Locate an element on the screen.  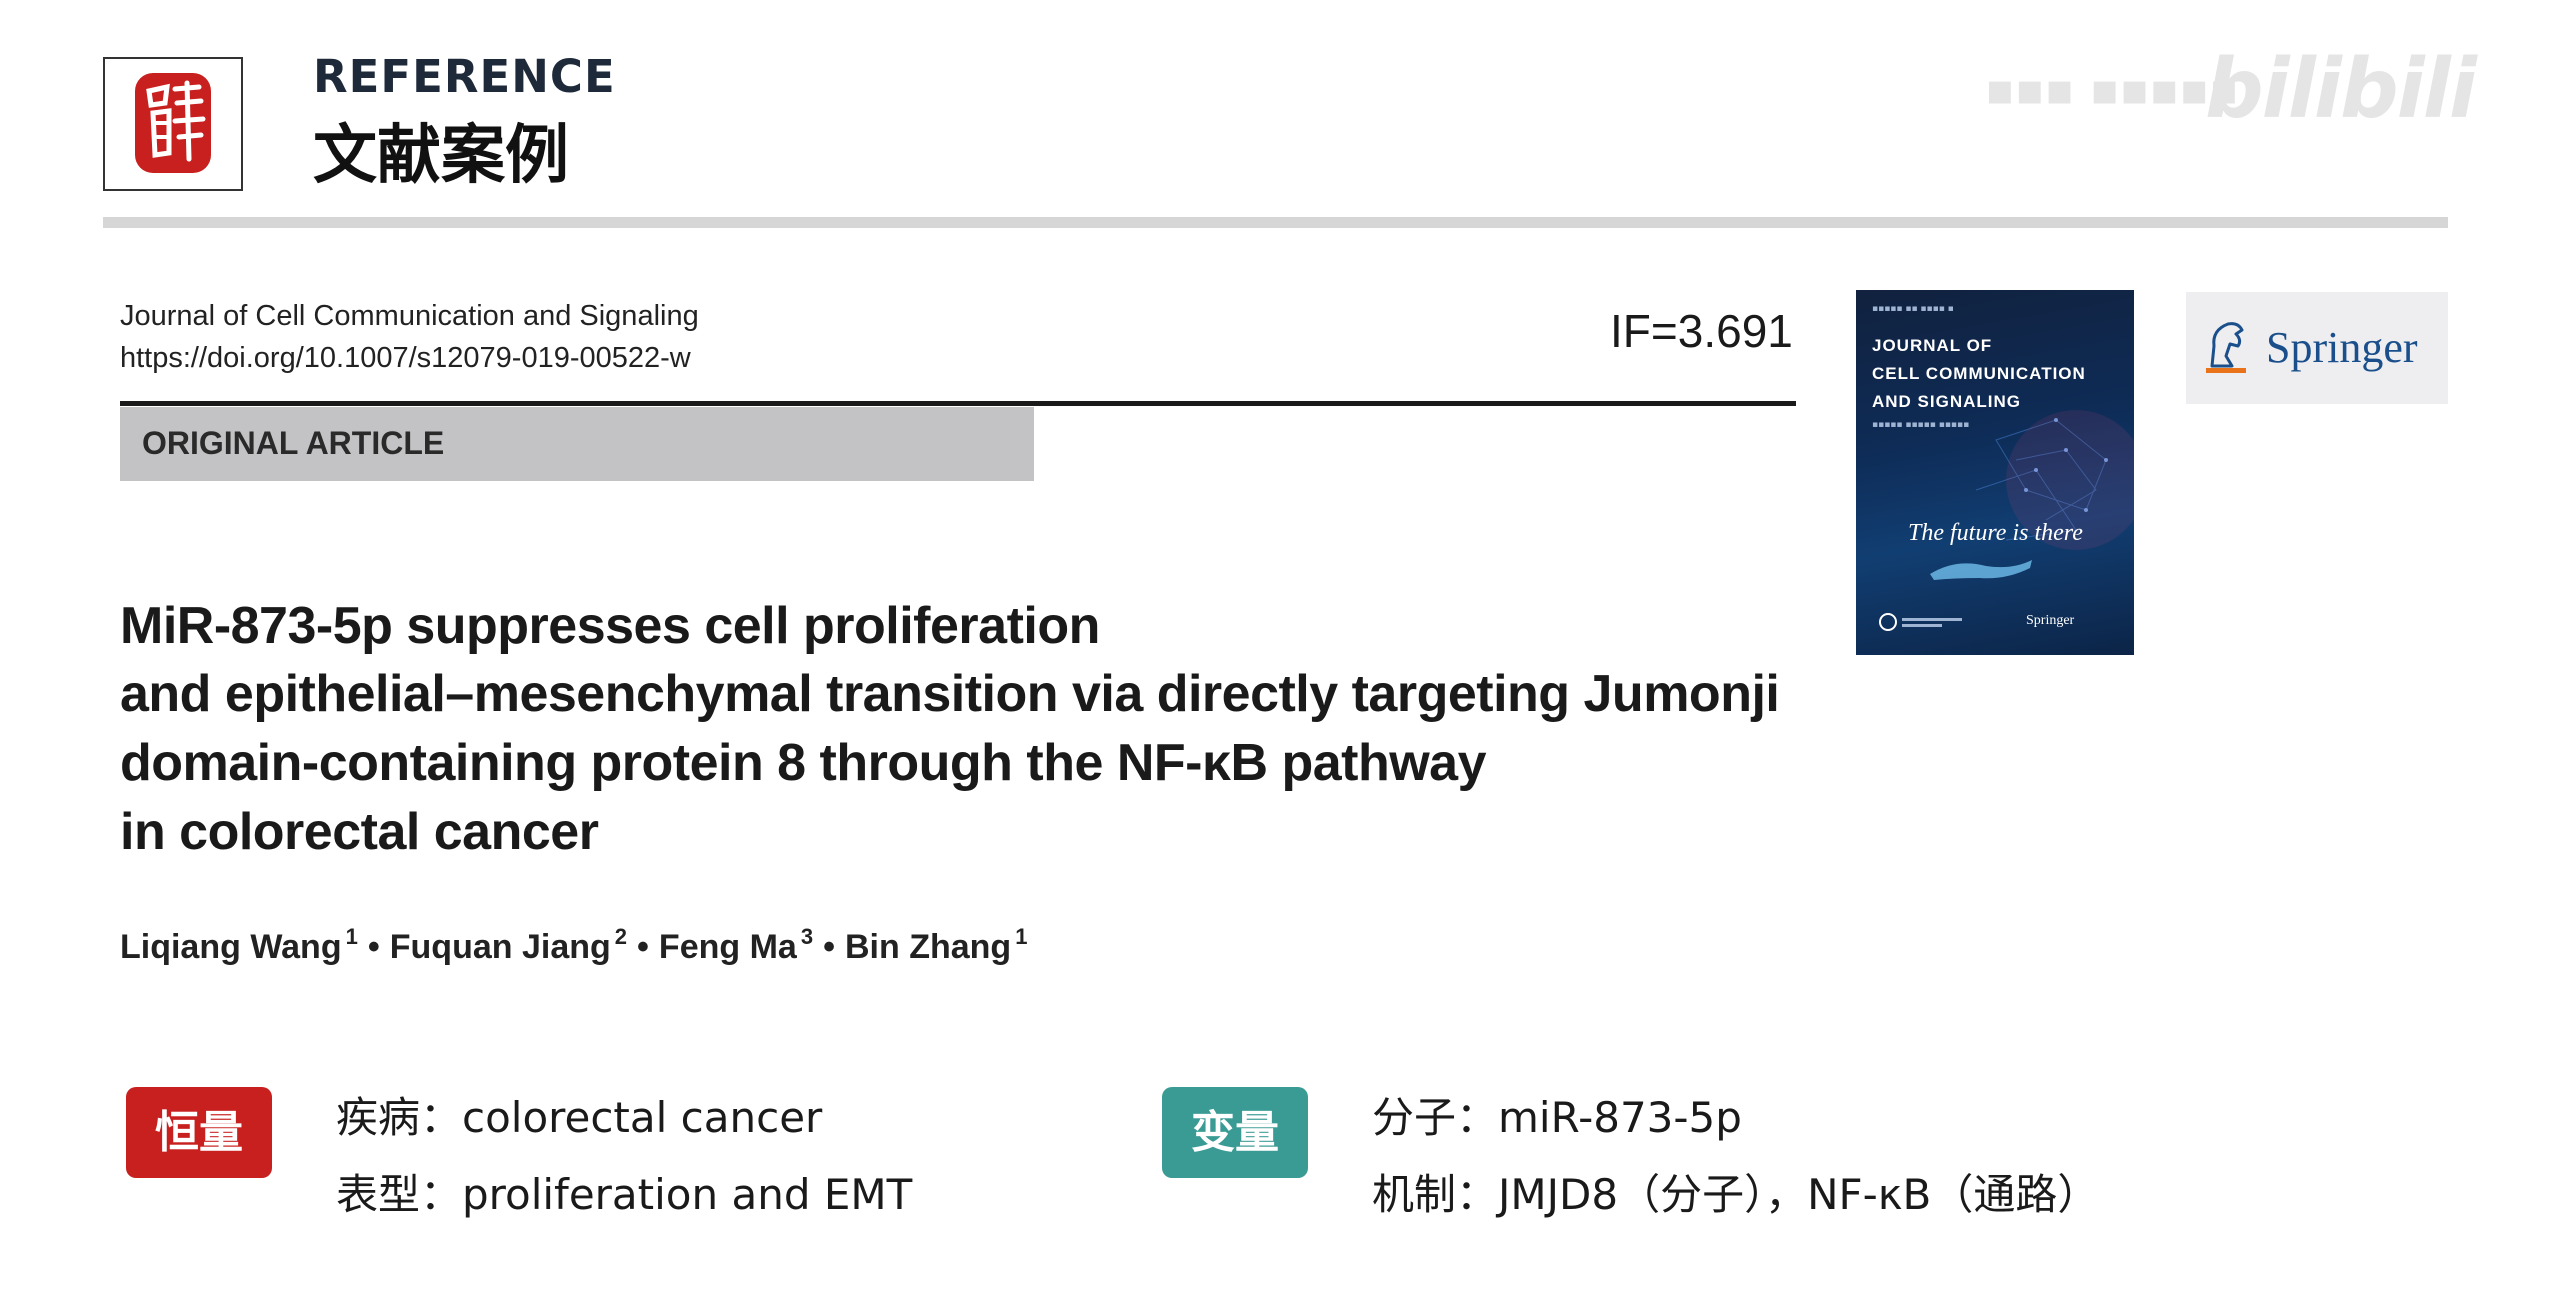
cover-publisher: Springer is located at coordinates (2050, 620).